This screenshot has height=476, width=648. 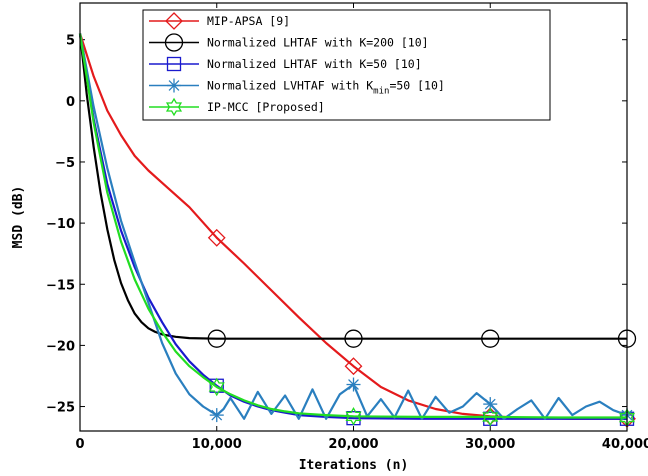 I want to click on y-tick-label: −5, so click(x=65, y=163).